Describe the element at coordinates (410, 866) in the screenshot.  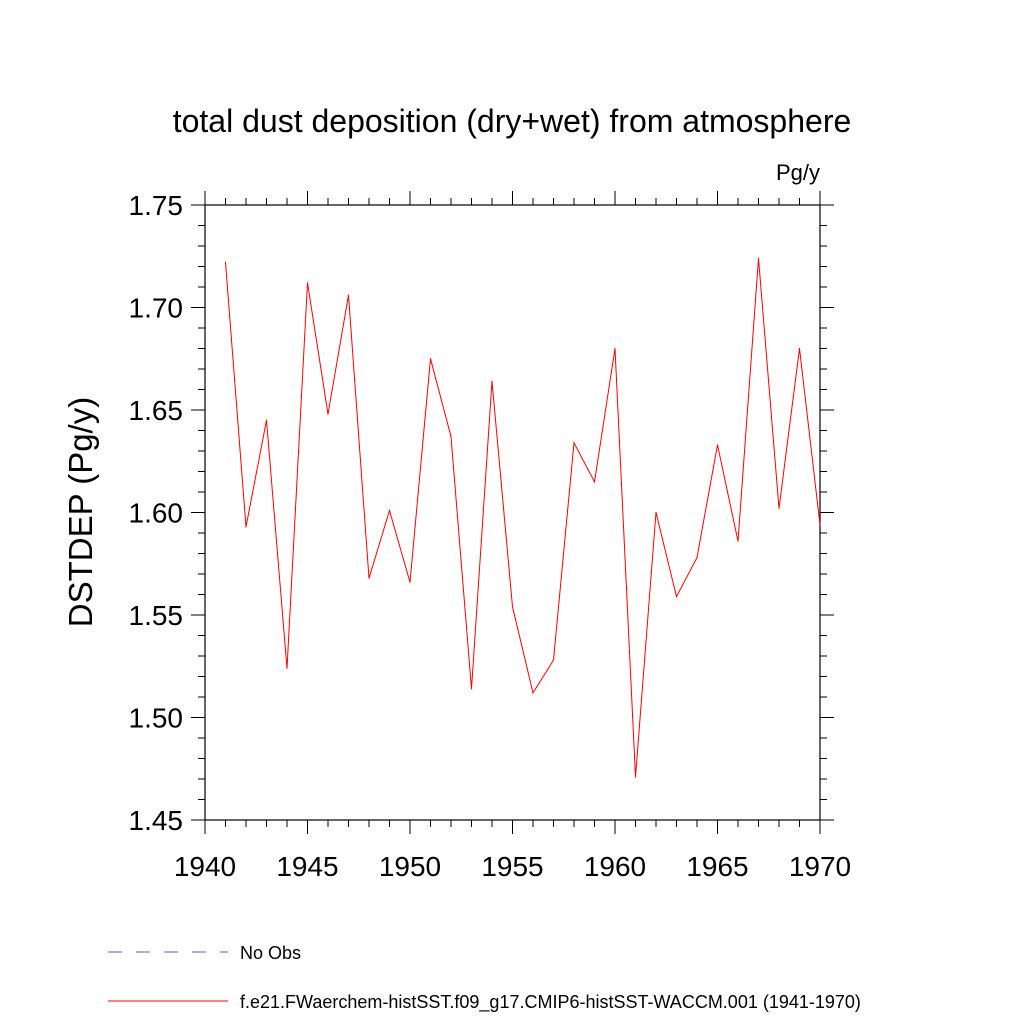
I see `x-tick-label: 1950` at that location.